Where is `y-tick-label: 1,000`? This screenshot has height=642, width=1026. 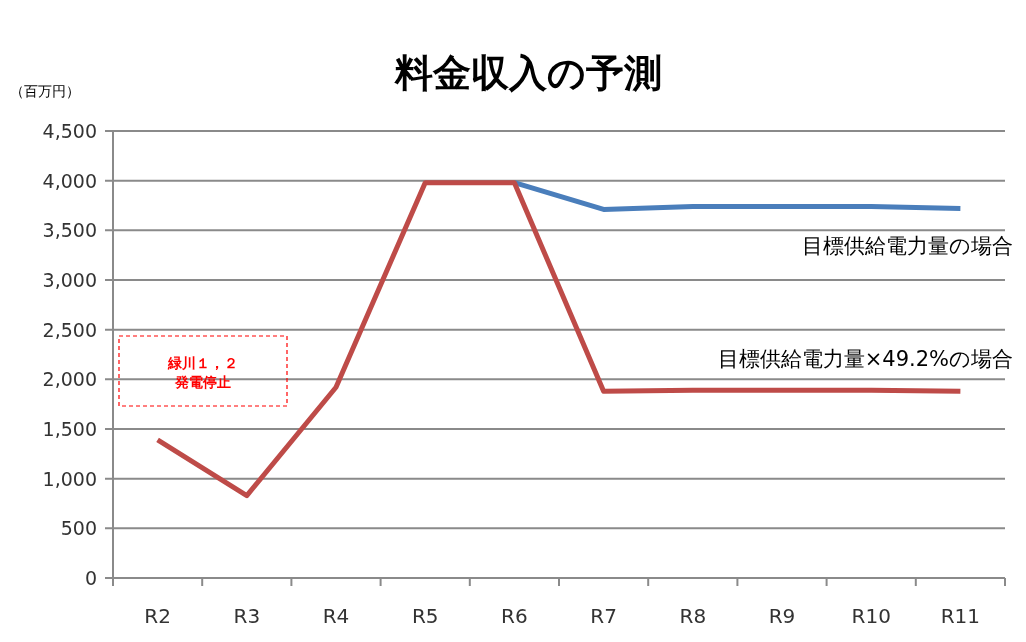 y-tick-label: 1,000 is located at coordinates (69, 478).